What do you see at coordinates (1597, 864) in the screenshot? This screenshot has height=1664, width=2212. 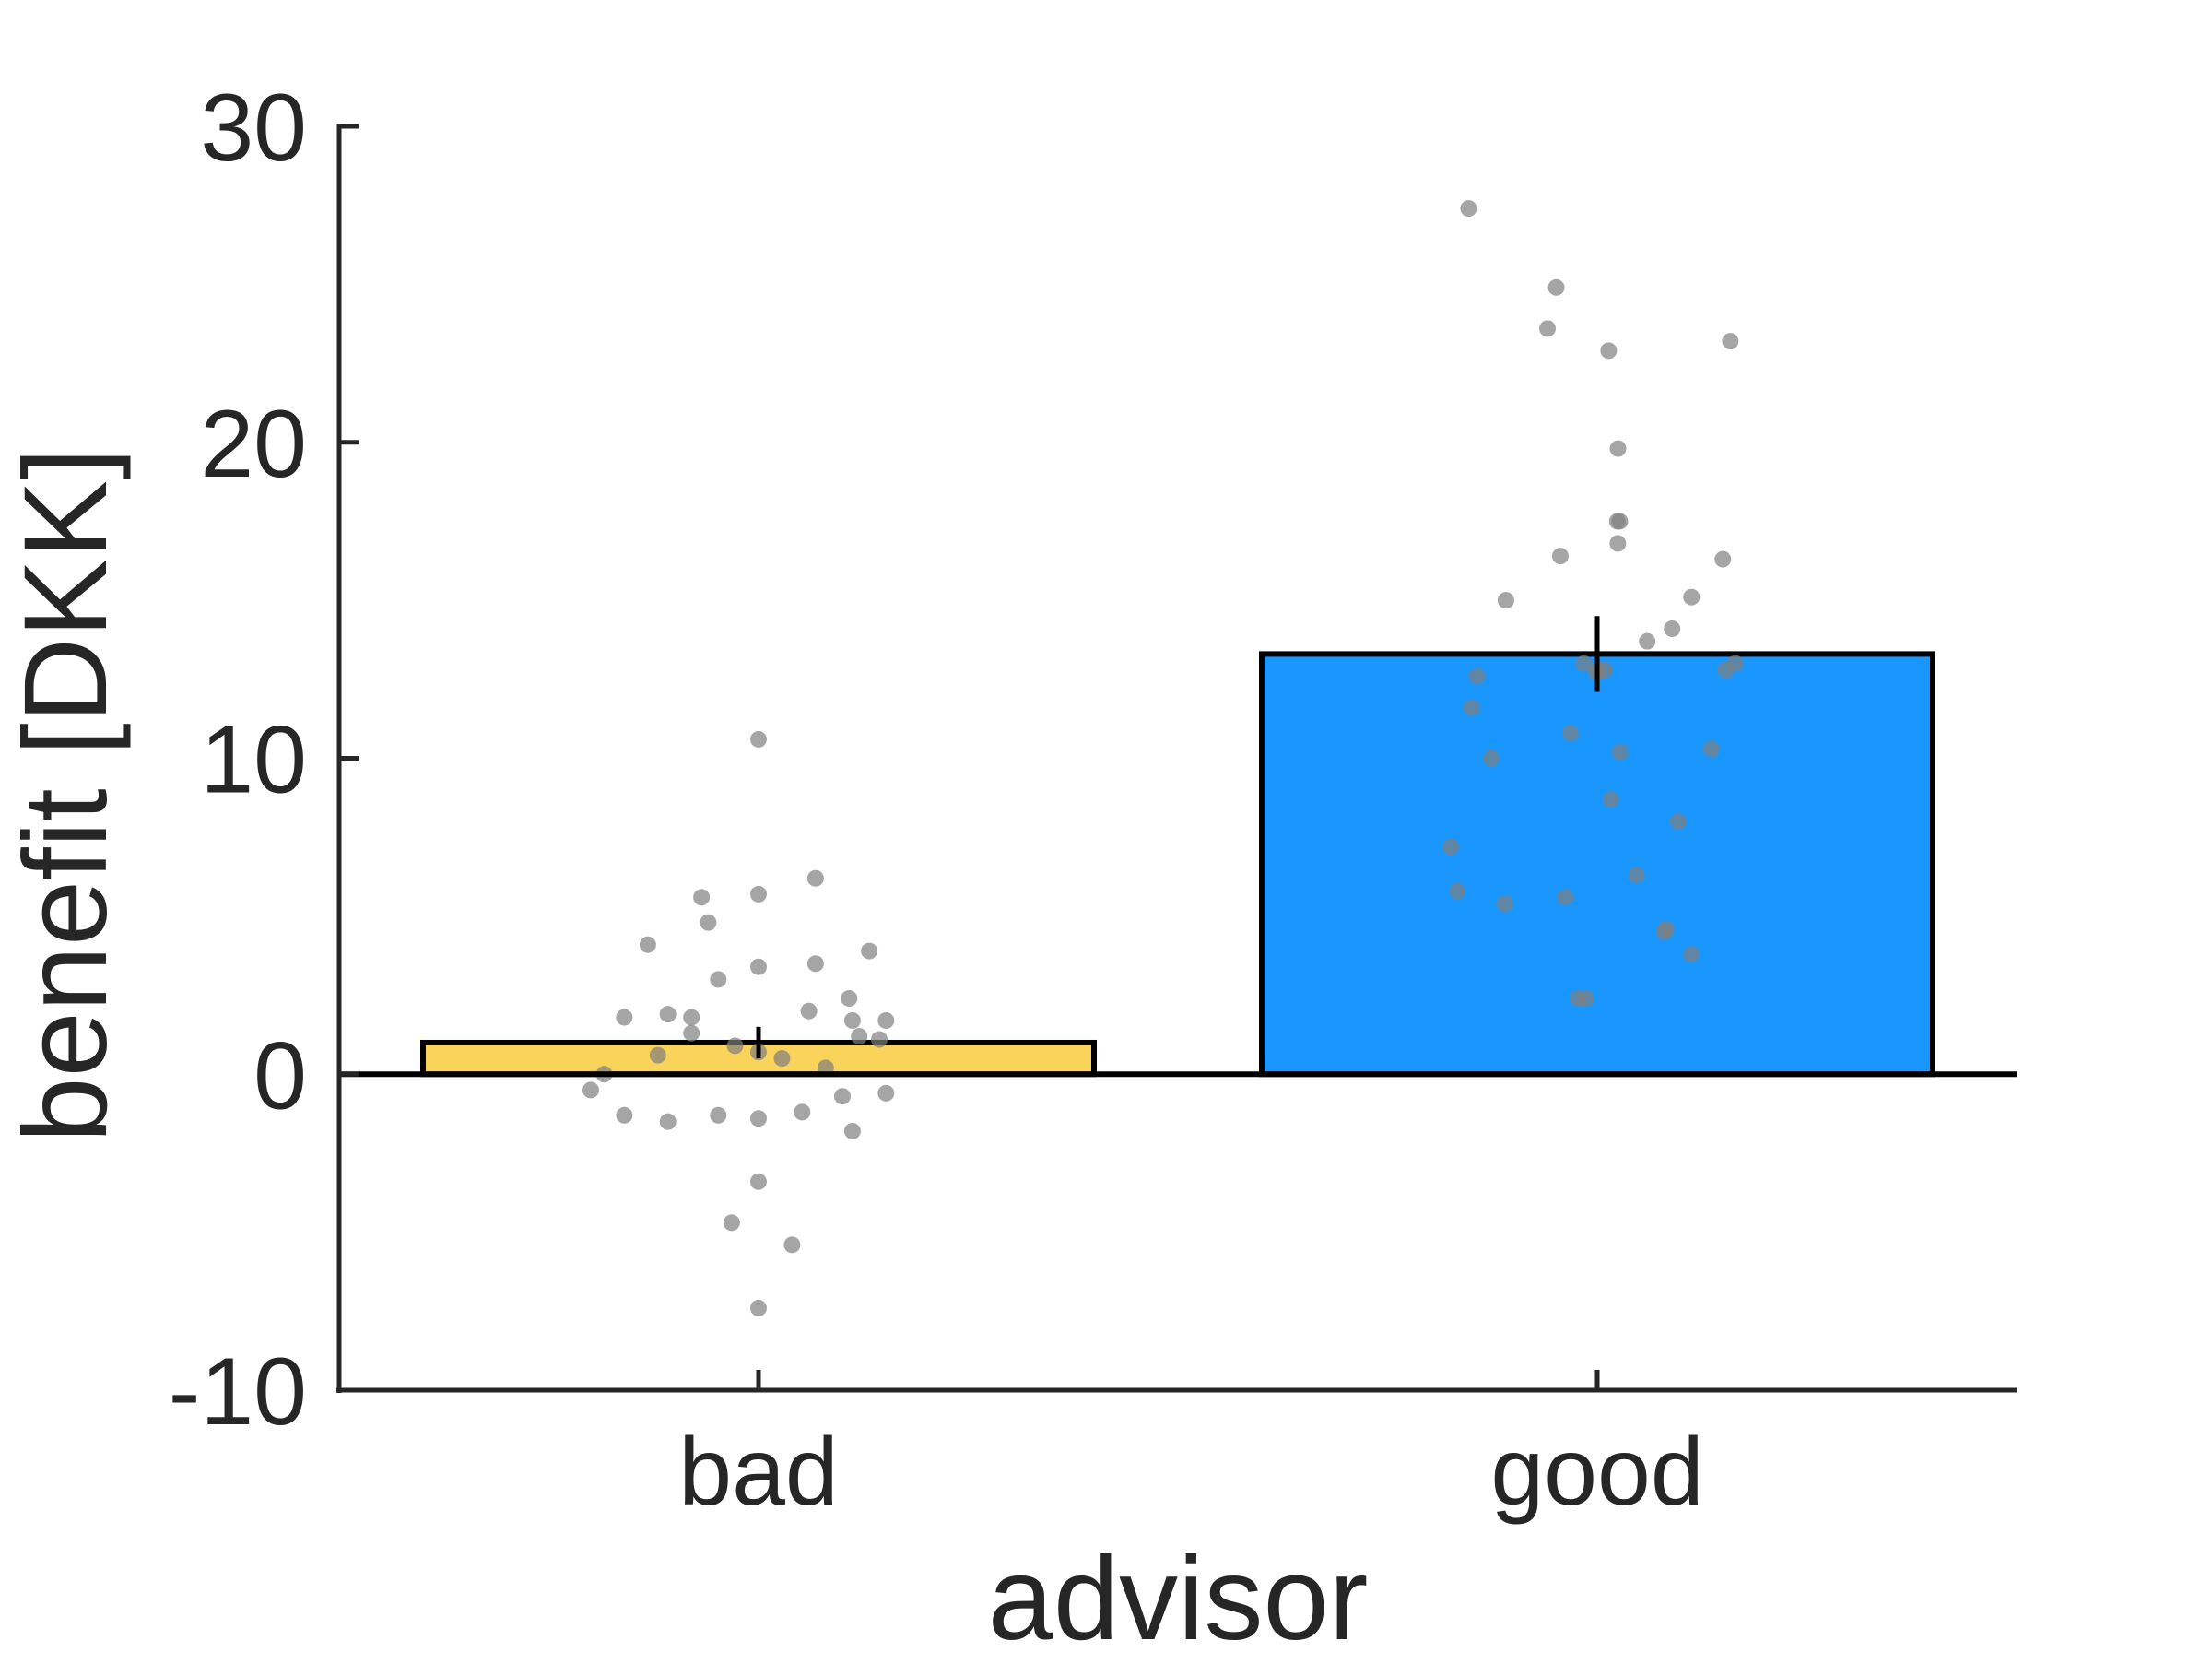 I see `bar-good` at bounding box center [1597, 864].